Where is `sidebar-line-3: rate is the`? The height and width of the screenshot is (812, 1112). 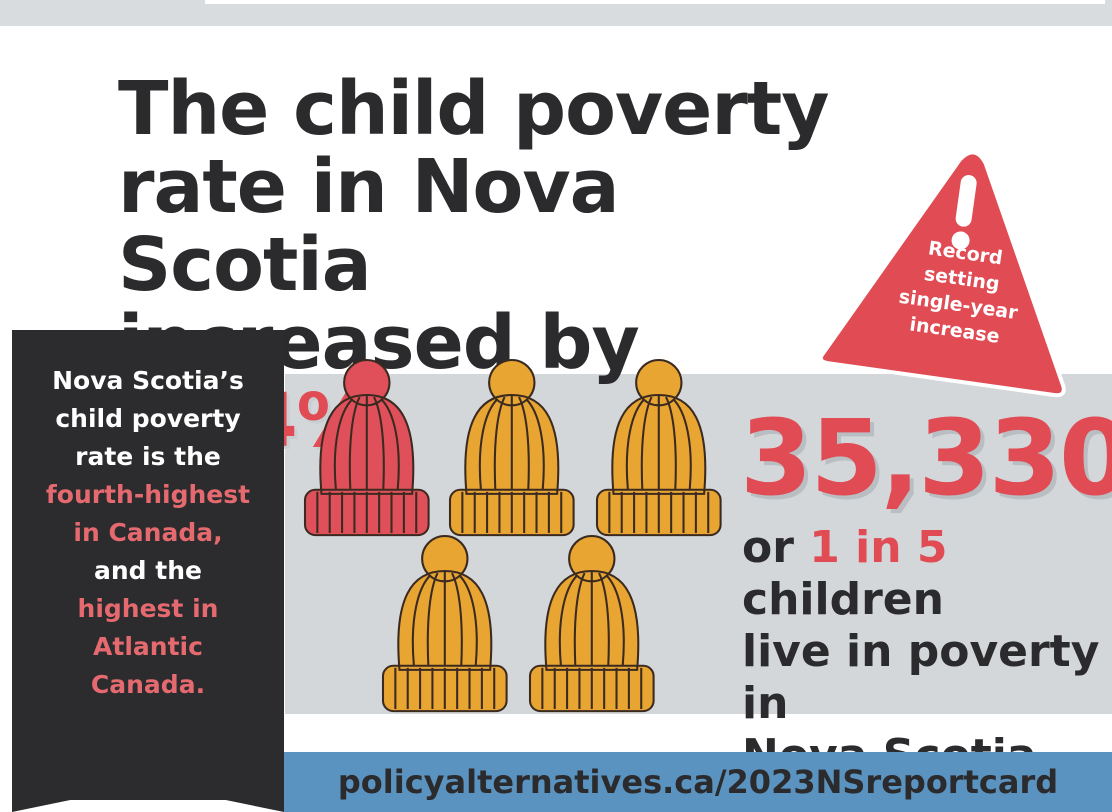
sidebar-line-3: rate is the is located at coordinates (148, 456).